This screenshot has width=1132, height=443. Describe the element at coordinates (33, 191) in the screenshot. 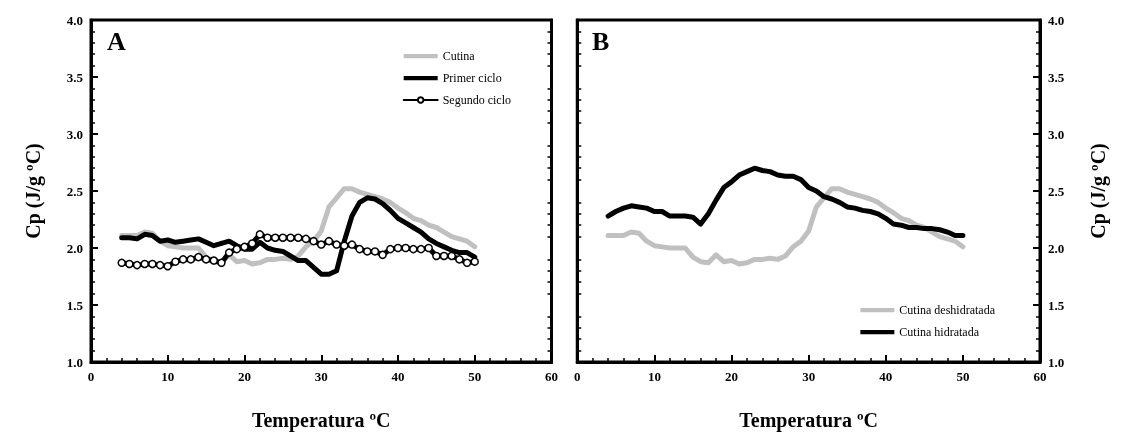

I see `y-axis-title: Cp (J/g ºC)` at that location.